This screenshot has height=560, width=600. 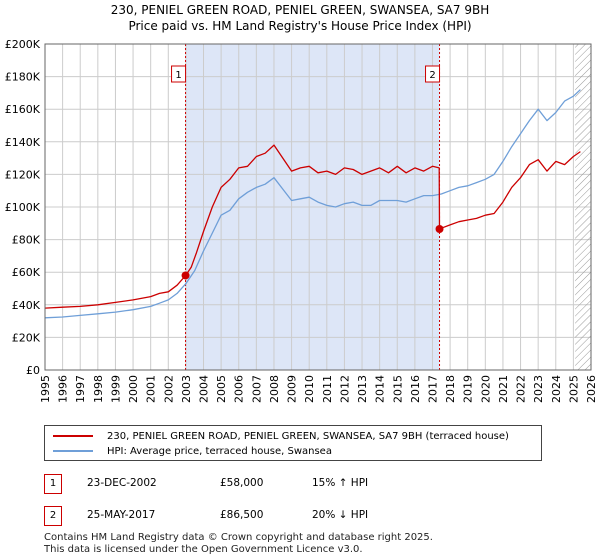 I want to click on y-tick-label: £180K, so click(x=23, y=77).